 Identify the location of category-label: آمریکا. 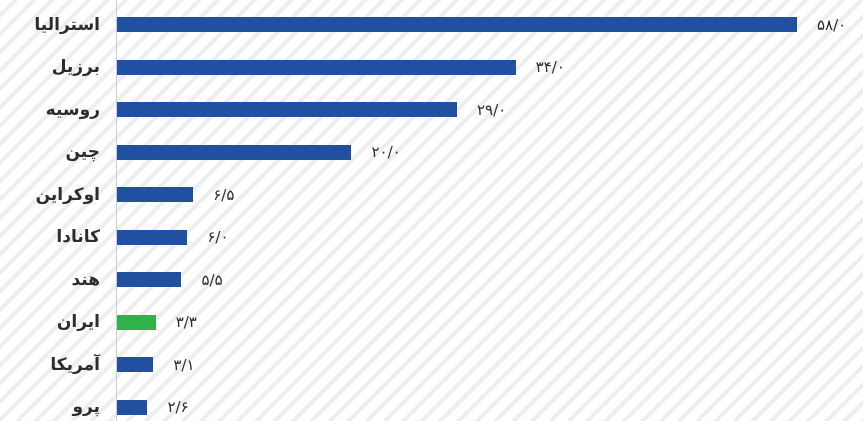
(75, 364).